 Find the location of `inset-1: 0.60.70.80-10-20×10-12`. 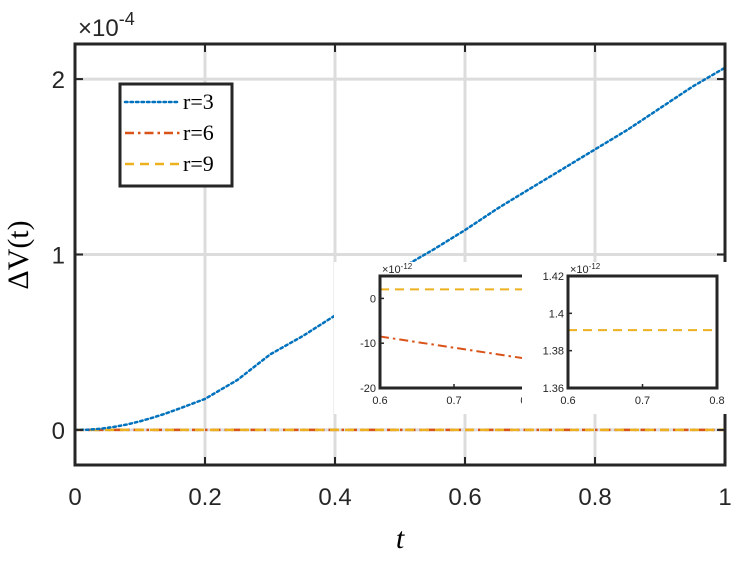

inset-1: 0.60.70.80-10-20×10-12 is located at coordinates (438, 338).